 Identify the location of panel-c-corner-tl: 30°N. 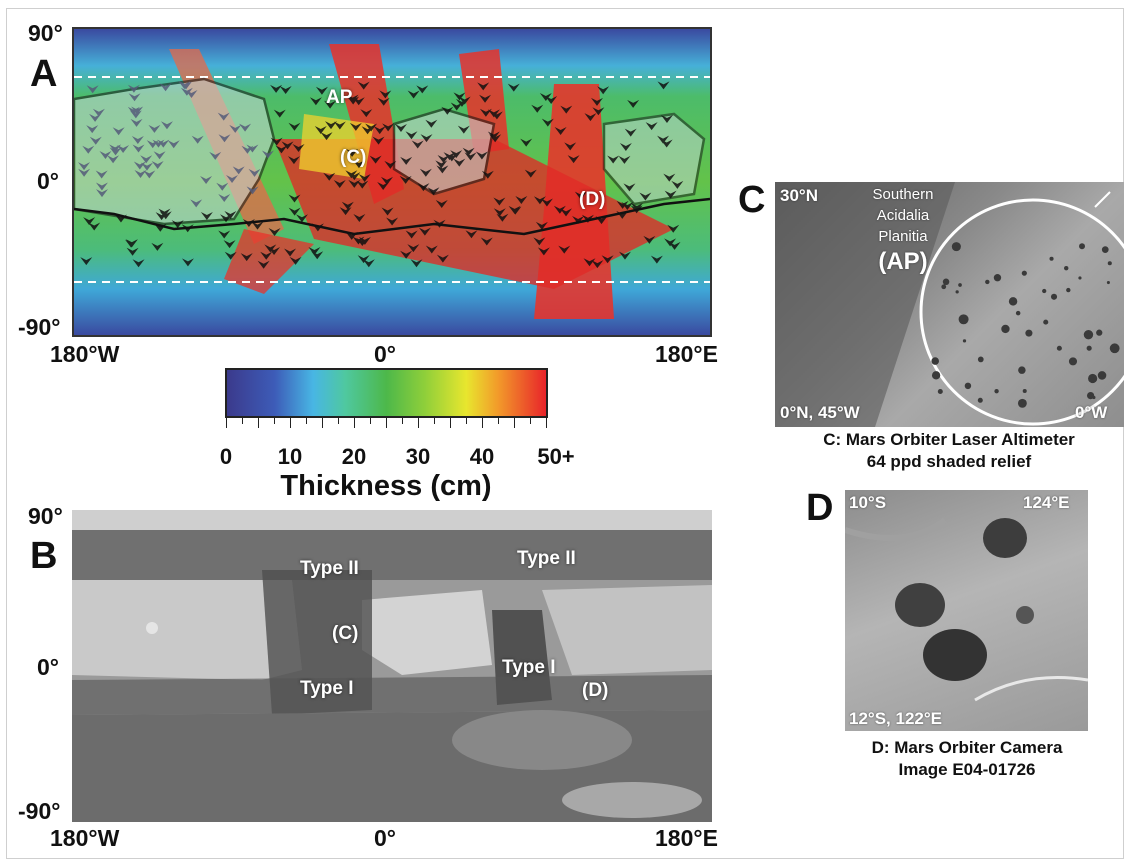
(799, 195).